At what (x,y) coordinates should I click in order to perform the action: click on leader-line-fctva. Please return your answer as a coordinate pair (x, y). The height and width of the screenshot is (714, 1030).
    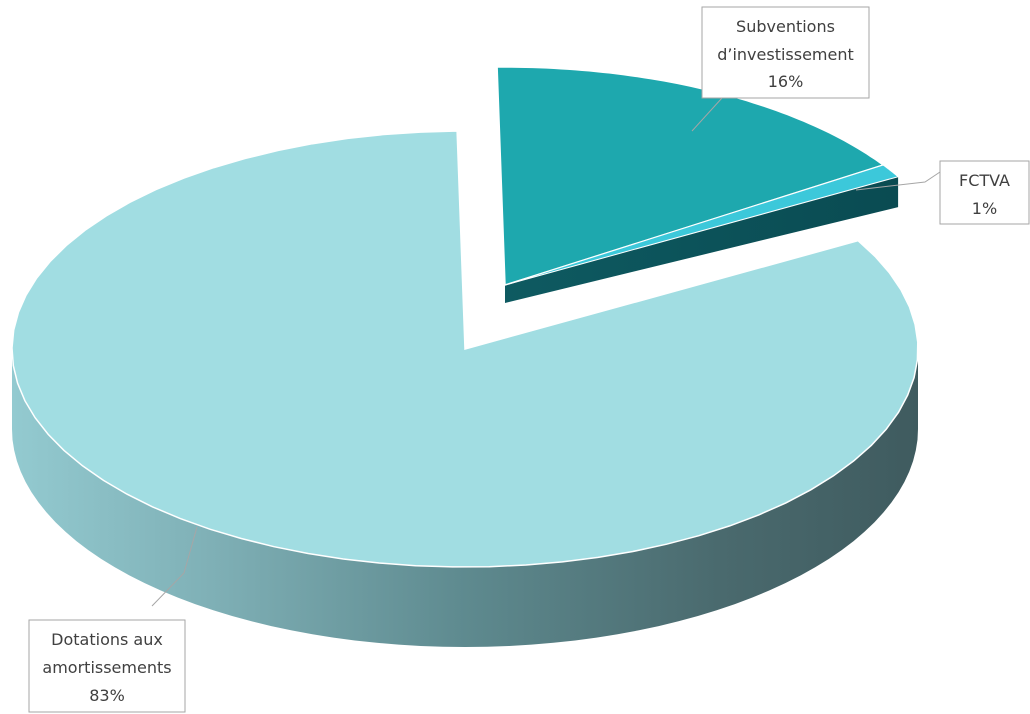
    Looking at the image, I should click on (898, 181).